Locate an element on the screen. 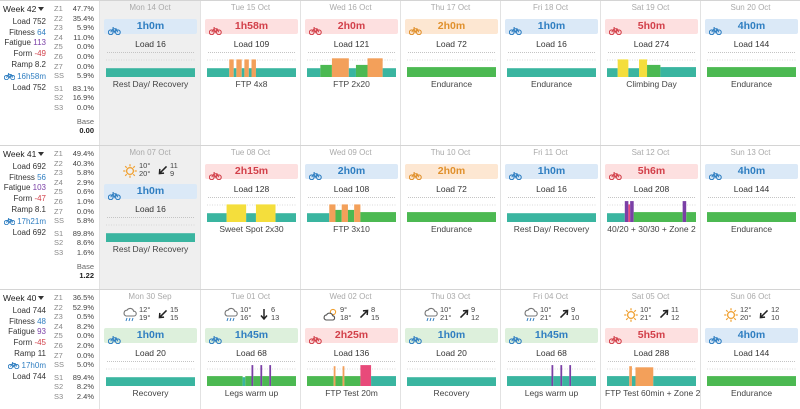 The image size is (800, 409). zone-row: Z3 5.9% is located at coordinates (74, 28).